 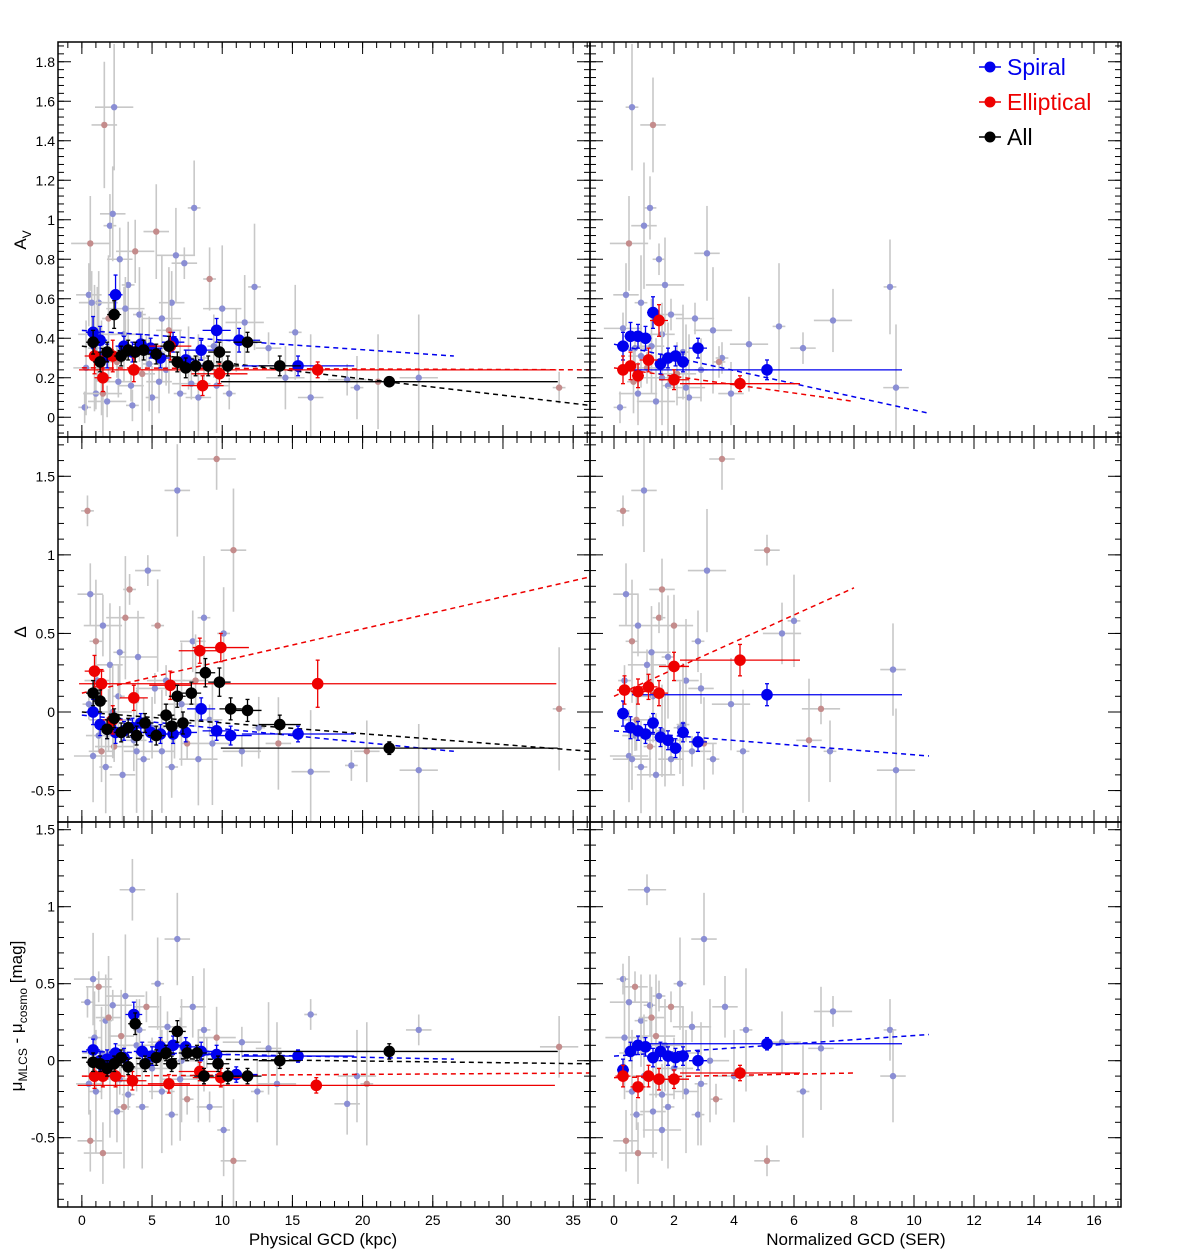 What do you see at coordinates (46, 984) in the screenshot?
I see `y-tick-label: 0.5` at bounding box center [46, 984].